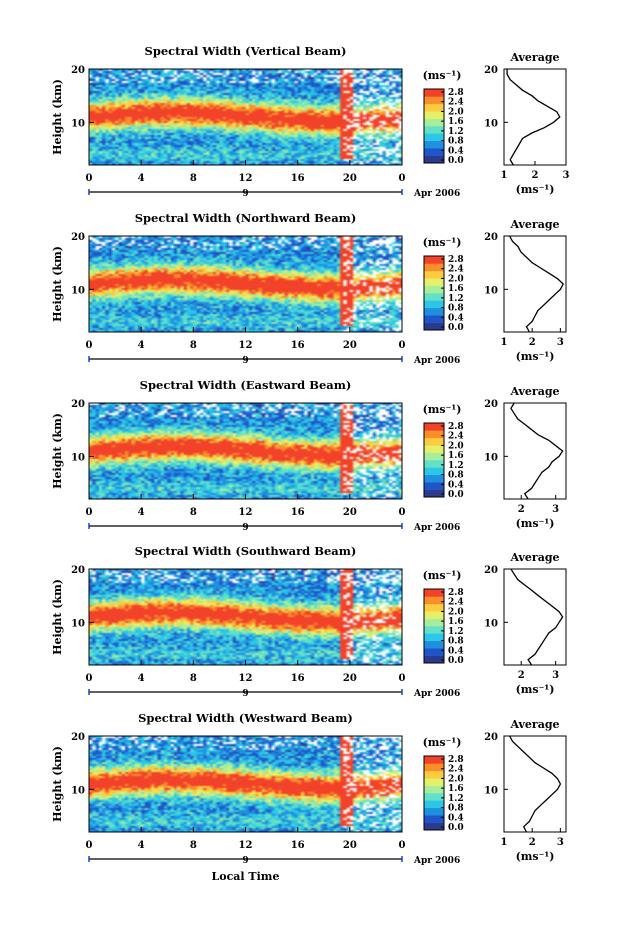 The image size is (617, 929). What do you see at coordinates (246, 218) in the screenshot?
I see `panel-title: Spectral Width (Northward Beam)` at bounding box center [246, 218].